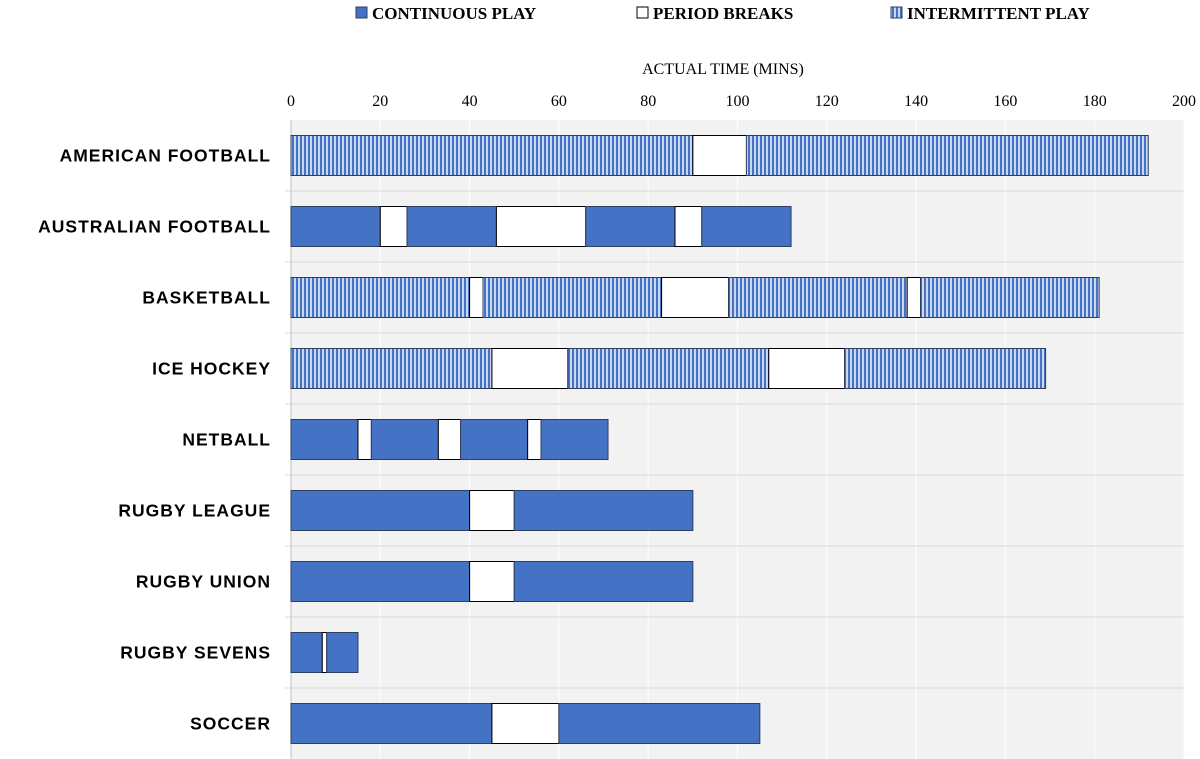 The height and width of the screenshot is (759, 1200). Describe the element at coordinates (361, 12) in the screenshot. I see `legend-swatch-continuous` at that location.